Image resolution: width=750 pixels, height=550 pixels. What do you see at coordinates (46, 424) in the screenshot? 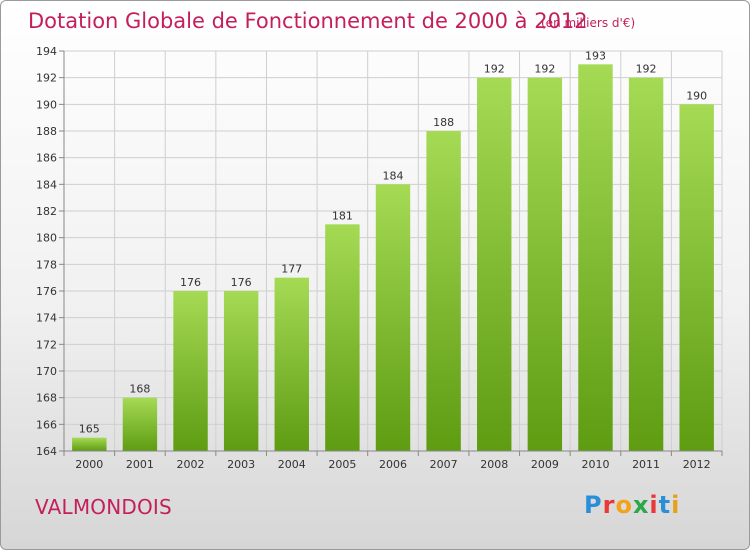
I see `y-tick-label: 166` at bounding box center [46, 424].